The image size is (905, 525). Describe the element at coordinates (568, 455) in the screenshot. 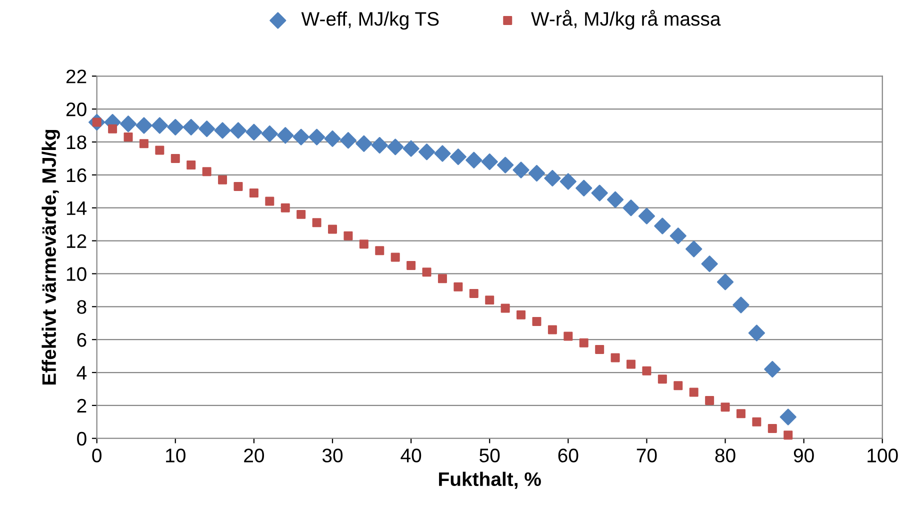

I see `x-tick-label: 60` at that location.